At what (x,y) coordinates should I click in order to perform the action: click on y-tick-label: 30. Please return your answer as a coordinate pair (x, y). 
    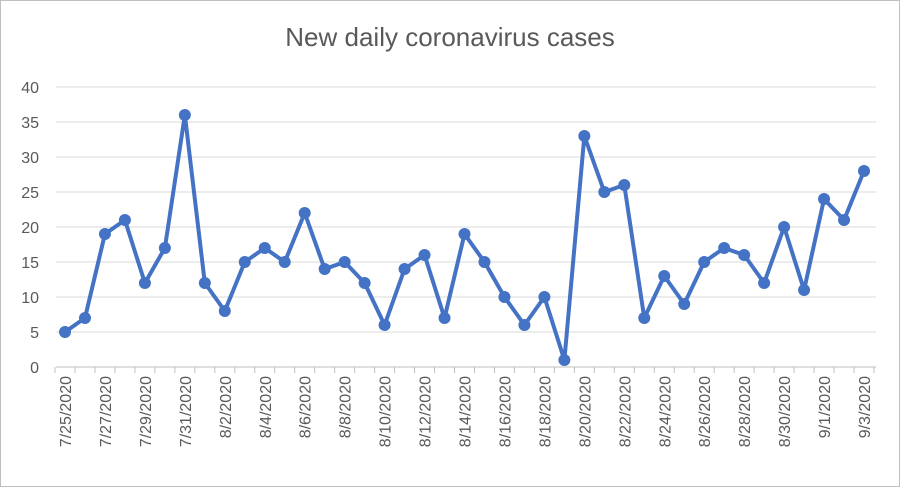
    Looking at the image, I should click on (30, 158).